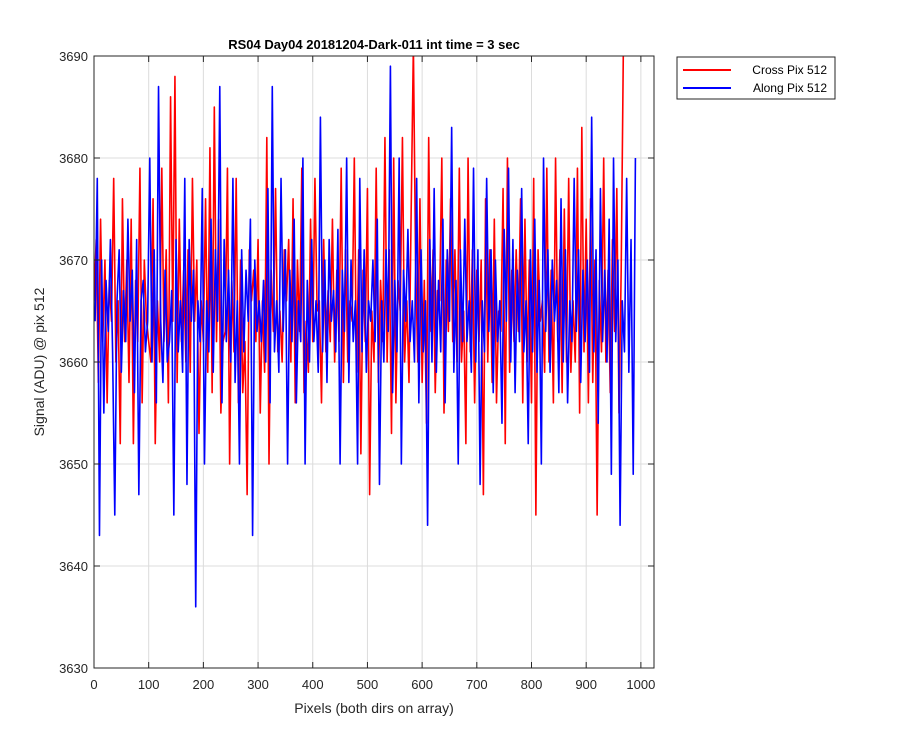  I want to click on x-tick-label: 800, so click(532, 684).